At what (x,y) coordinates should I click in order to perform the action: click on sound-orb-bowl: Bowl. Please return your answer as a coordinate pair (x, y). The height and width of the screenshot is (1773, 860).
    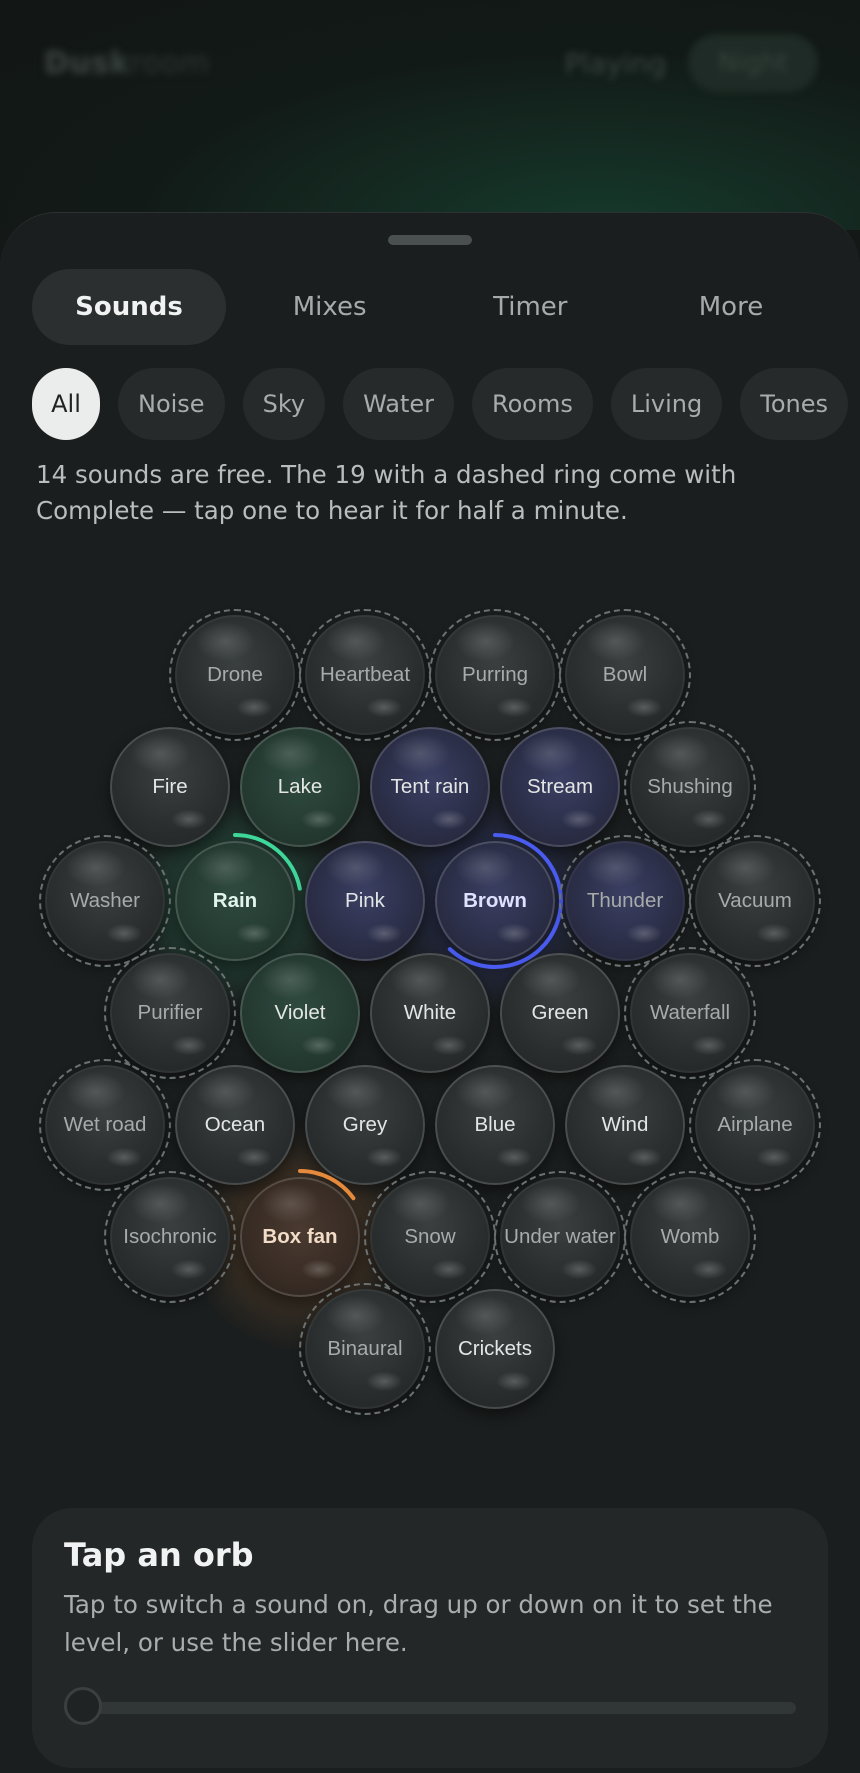
    Looking at the image, I should click on (625, 675).